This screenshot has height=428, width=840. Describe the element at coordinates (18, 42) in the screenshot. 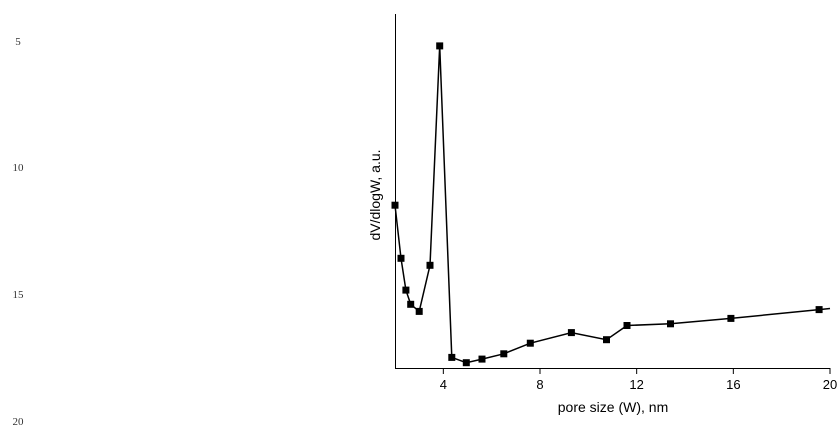

I see `line-number: 5` at that location.